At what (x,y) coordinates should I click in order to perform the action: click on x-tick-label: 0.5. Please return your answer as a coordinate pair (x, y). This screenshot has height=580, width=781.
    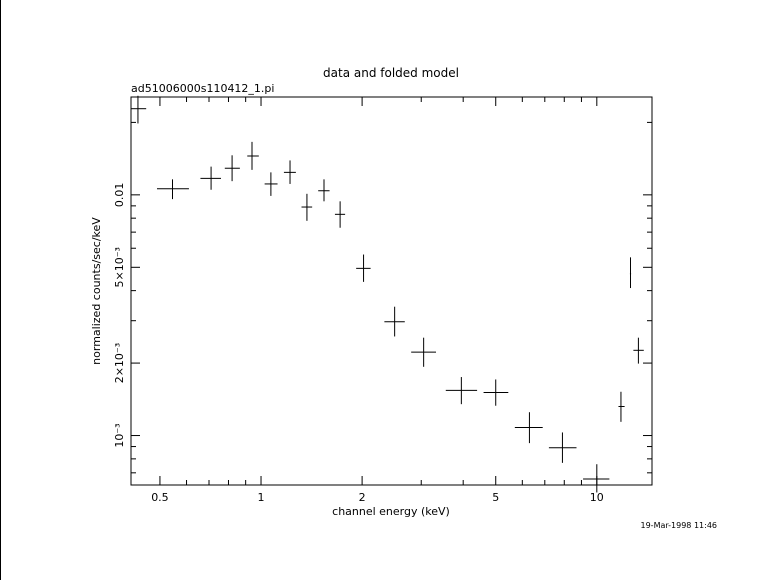
    Looking at the image, I should click on (160, 497).